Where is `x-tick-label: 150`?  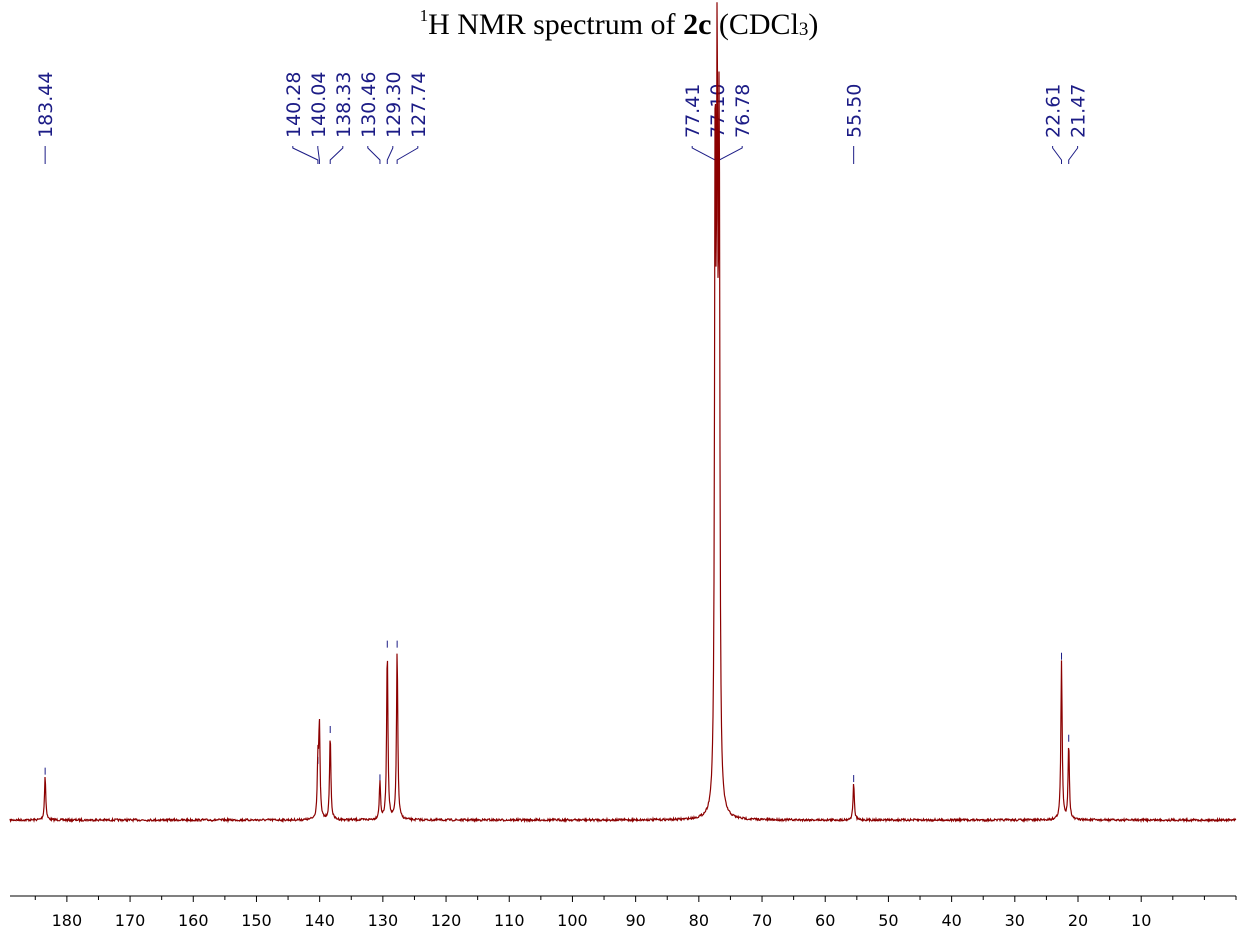 x-tick-label: 150 is located at coordinates (256, 920).